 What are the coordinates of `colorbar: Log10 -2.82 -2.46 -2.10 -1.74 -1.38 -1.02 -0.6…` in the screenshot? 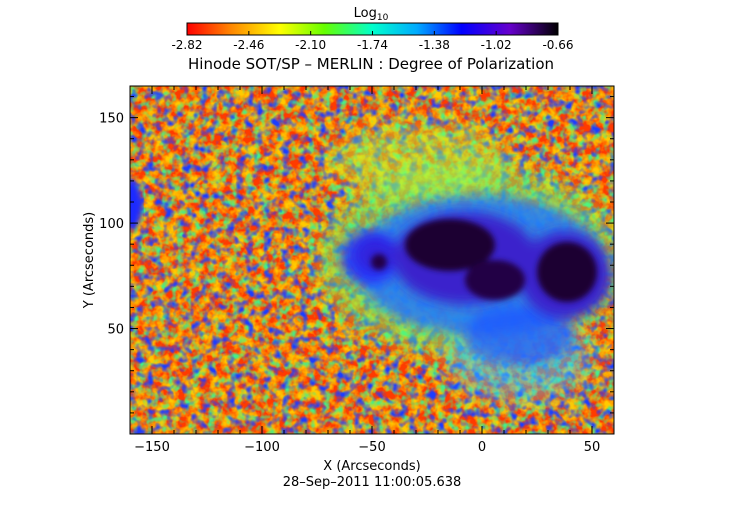 It's located at (372, 29).